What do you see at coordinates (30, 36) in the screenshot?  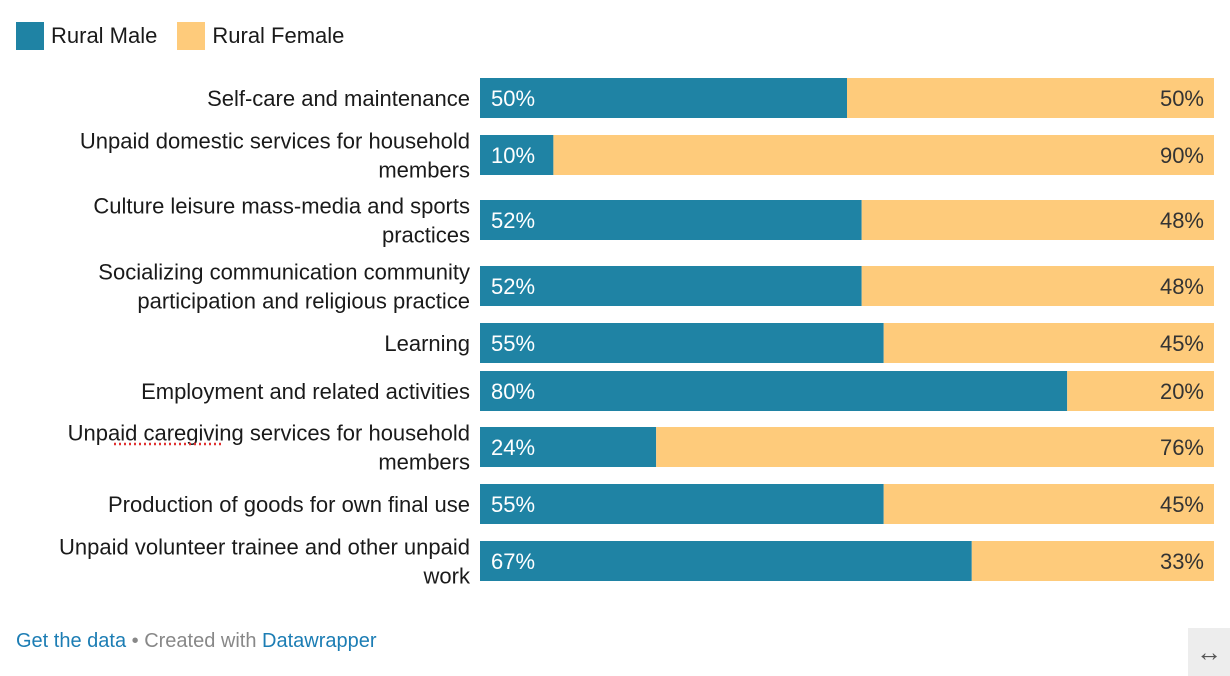 I see `legend-swatch-rural-male` at bounding box center [30, 36].